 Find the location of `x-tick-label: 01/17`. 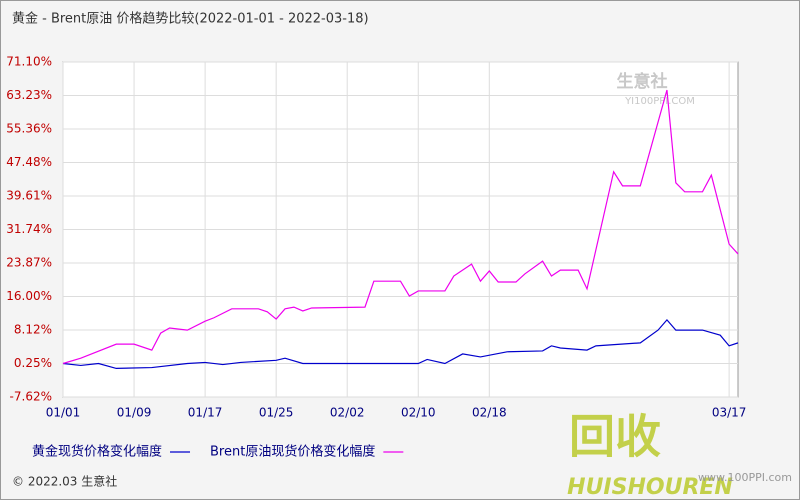

x-tick-label: 01/17 is located at coordinates (205, 413).